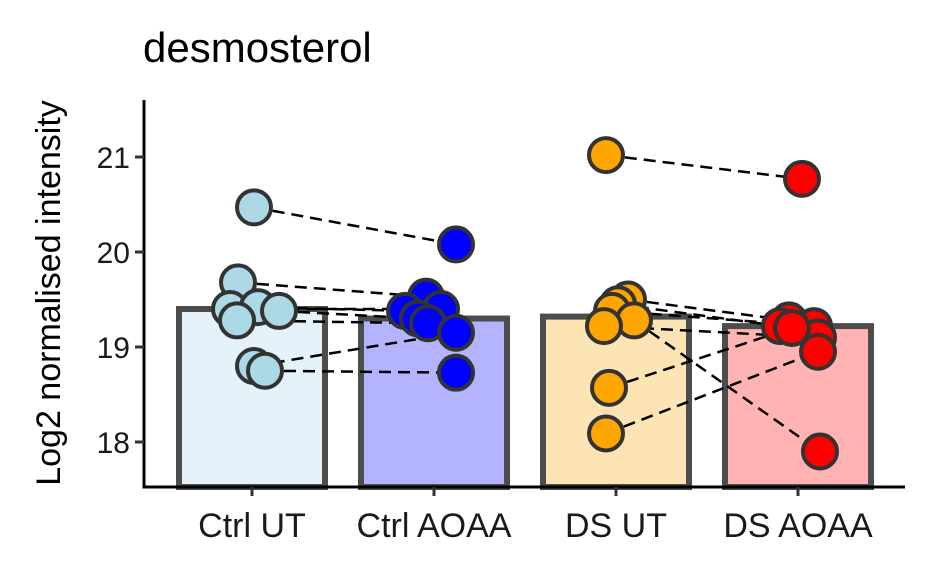 This screenshot has width=930, height=570. Describe the element at coordinates (113, 158) in the screenshot. I see `y-tick-label-3: 21` at that location.